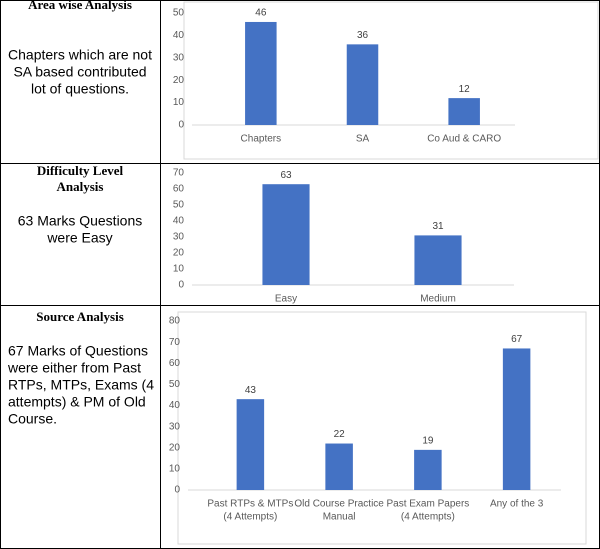 The height and width of the screenshot is (549, 600). I want to click on x-tick-label: Co Aud & CARO, so click(464, 139).